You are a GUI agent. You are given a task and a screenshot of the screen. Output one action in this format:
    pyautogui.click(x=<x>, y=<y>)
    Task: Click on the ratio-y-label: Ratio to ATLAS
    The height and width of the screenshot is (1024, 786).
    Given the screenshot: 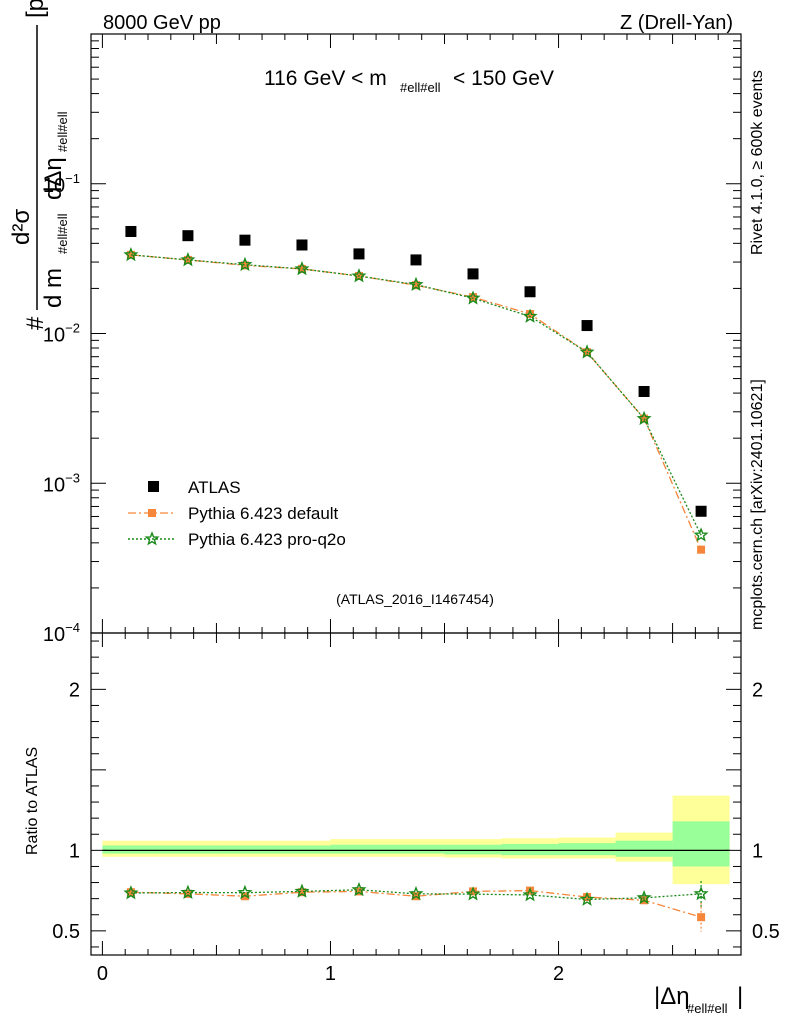 What is the action you would take?
    pyautogui.click(x=32, y=801)
    